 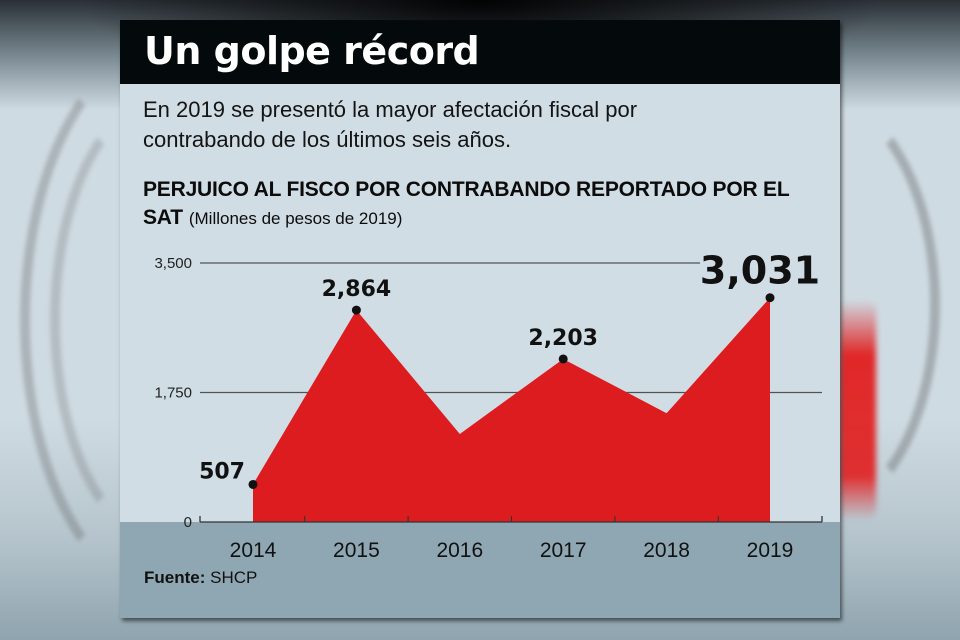 I want to click on y-tick-label: 1,750, so click(x=173, y=393).